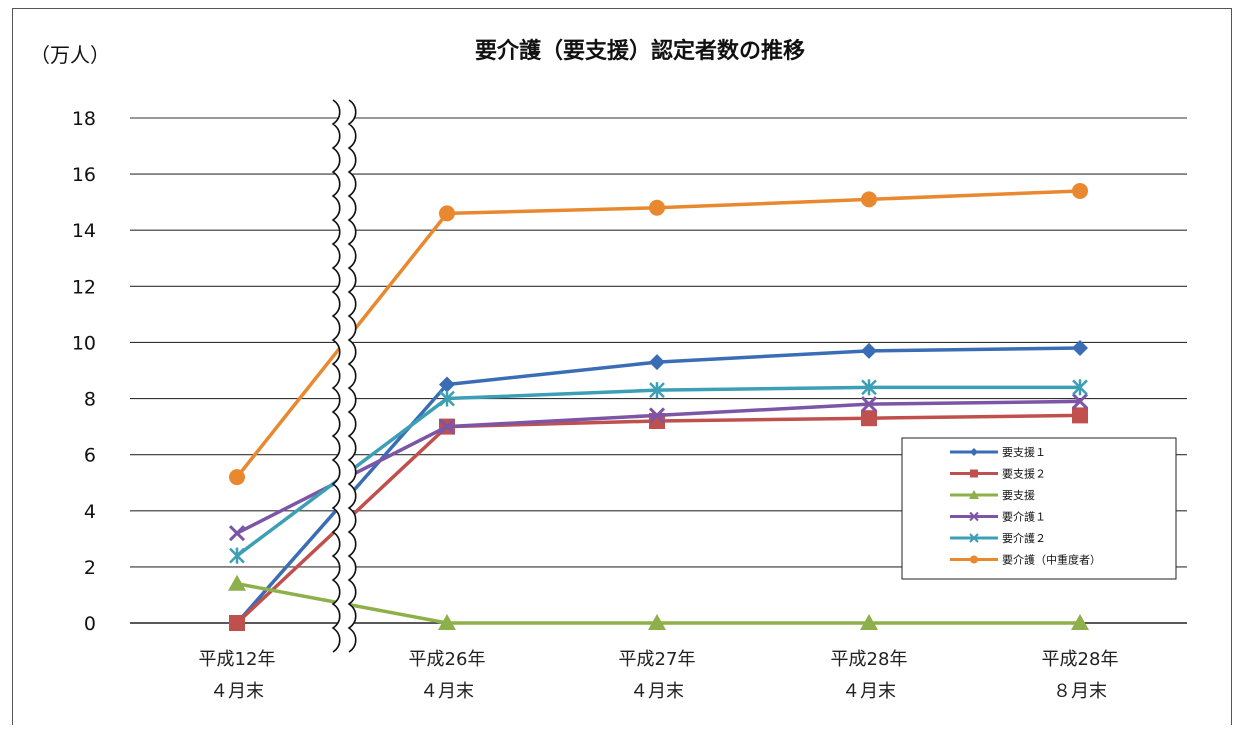 This screenshot has width=1244, height=731. I want to click on y-tick-label: 8, so click(90, 400).